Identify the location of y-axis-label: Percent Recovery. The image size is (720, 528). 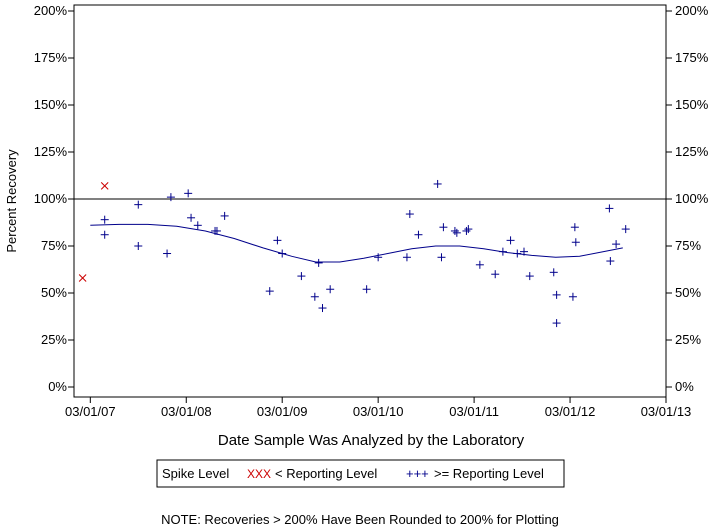
(11, 201).